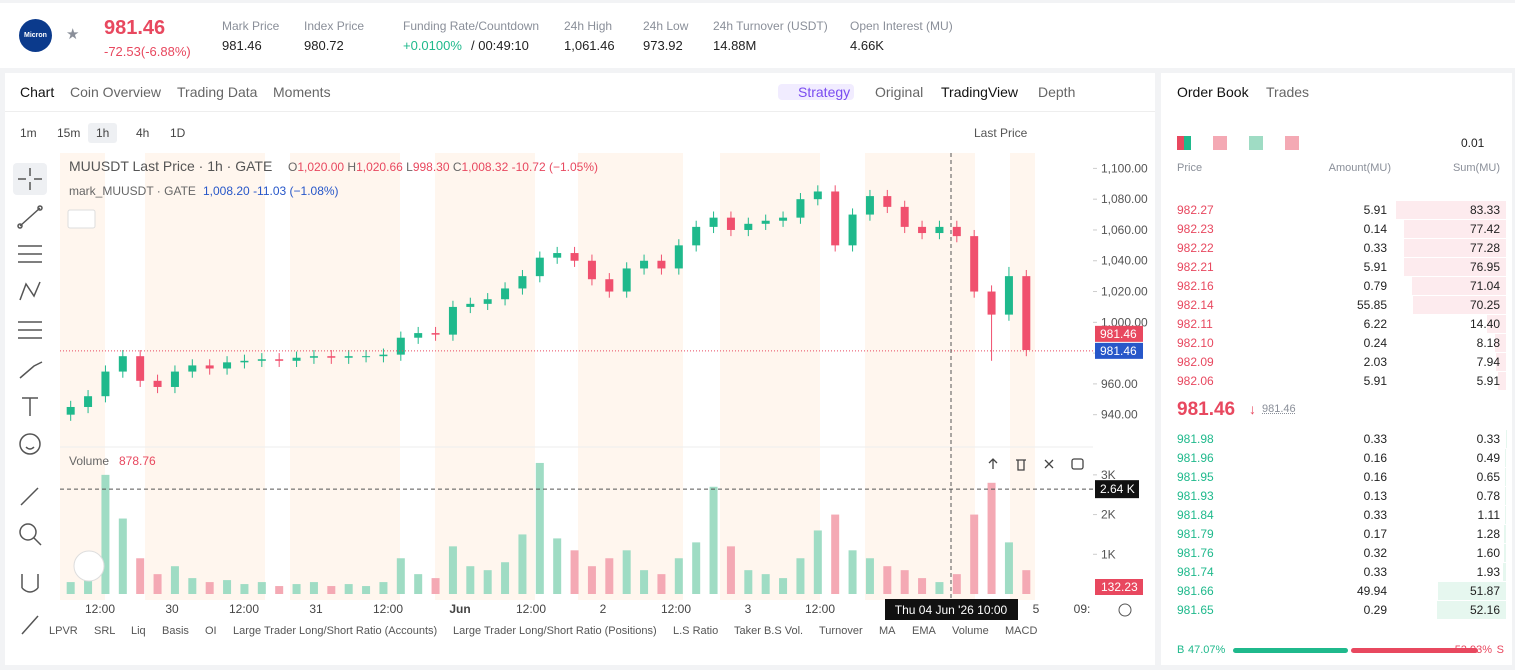 The width and height of the screenshot is (1515, 670). What do you see at coordinates (1488, 515) in the screenshot?
I see `book-sum: 1.11` at bounding box center [1488, 515].